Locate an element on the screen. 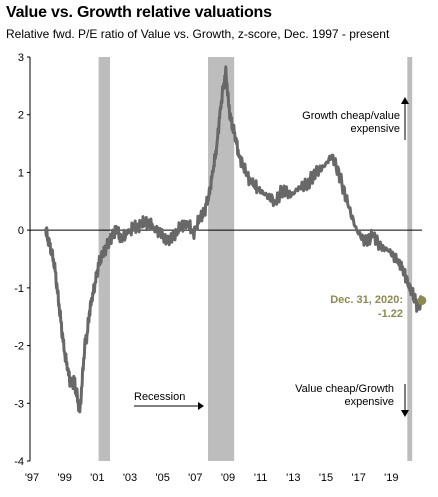 Image resolution: width=438 pixels, height=497 pixels. x-tick-labels: '97 '99 '01 '03 '05 '07 '09 '11 '13 '15 '17 '19 is located at coordinates (212, 478).